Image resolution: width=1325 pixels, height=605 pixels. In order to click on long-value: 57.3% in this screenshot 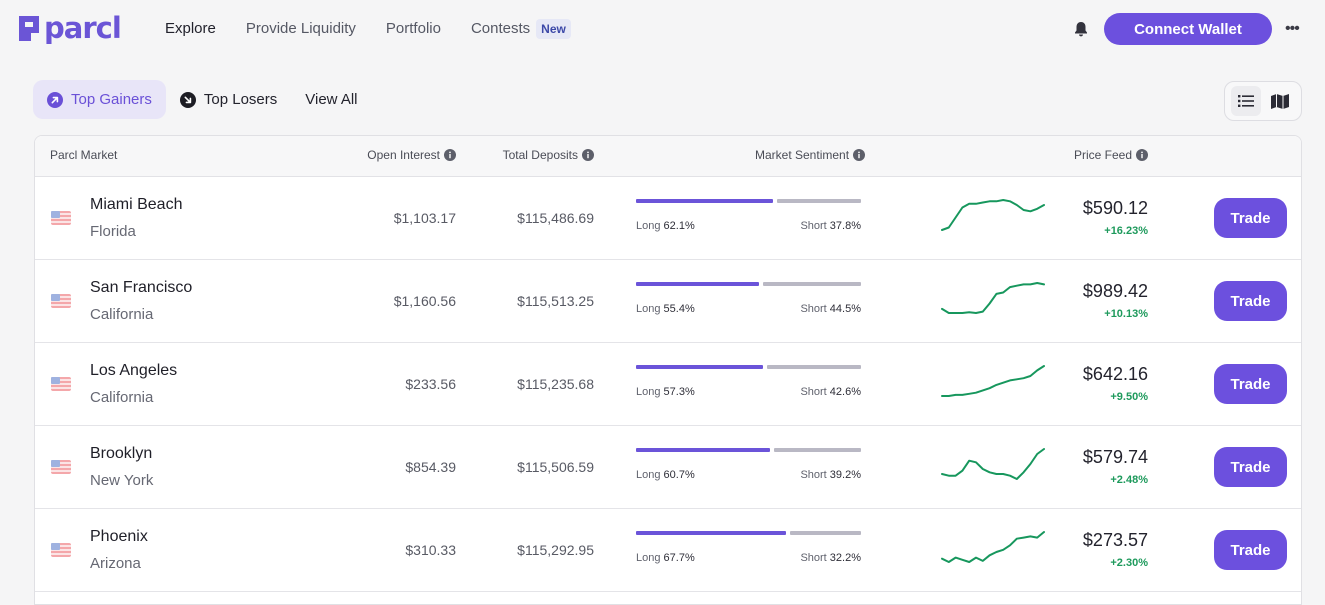, I will do `click(679, 392)`.